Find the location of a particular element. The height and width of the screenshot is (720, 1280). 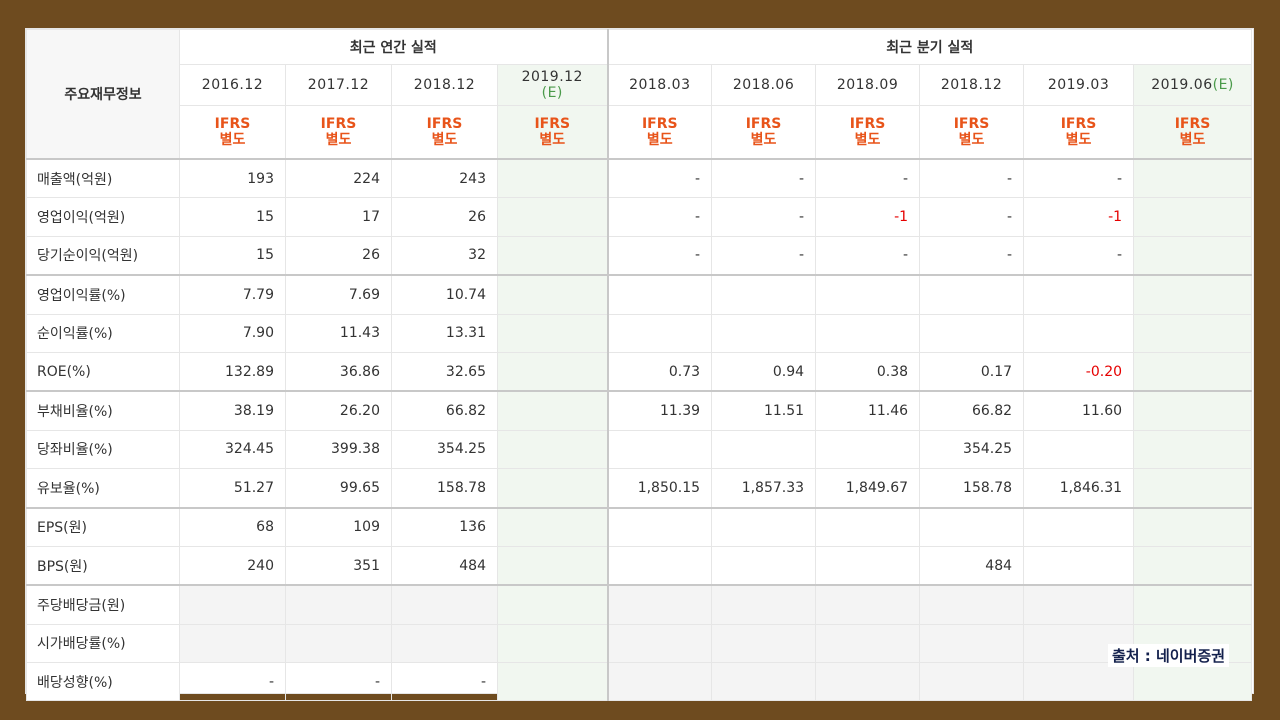

table-cell: 38.19 is located at coordinates (232, 410).